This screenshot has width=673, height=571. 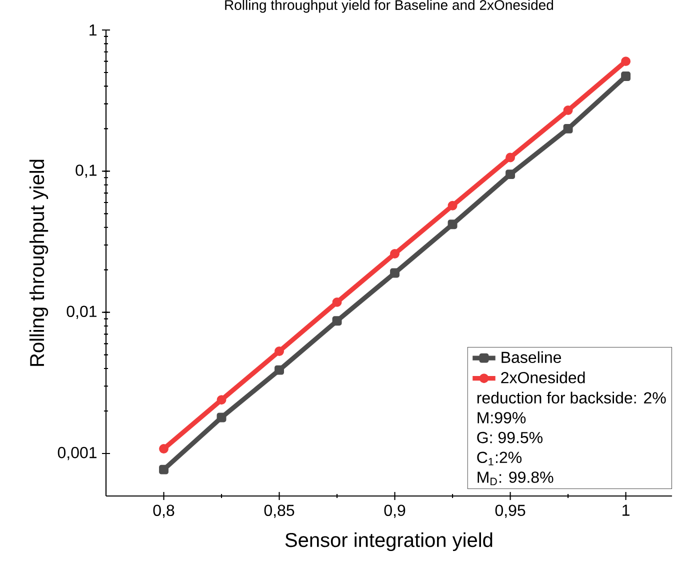 I want to click on legend-label: 2xOnesided, so click(x=543, y=378).